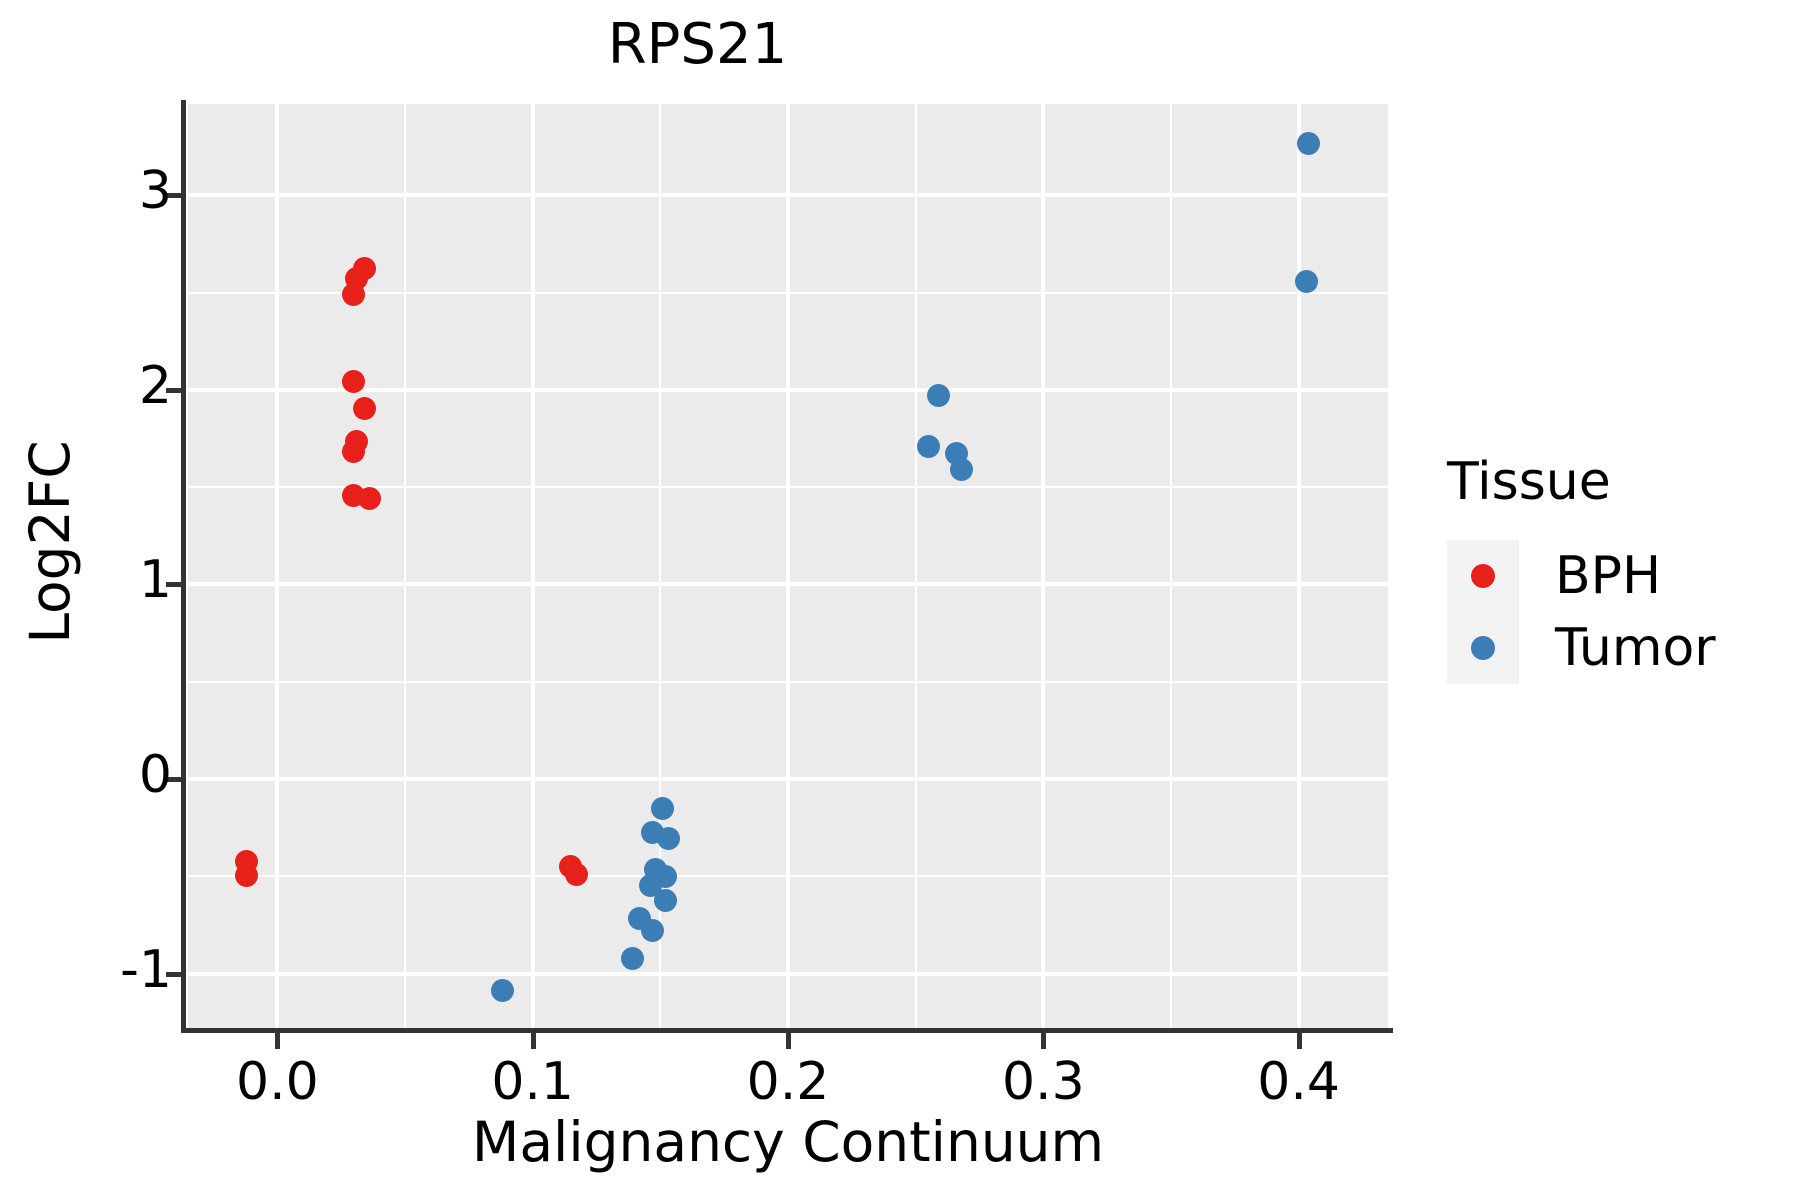  Describe the element at coordinates (155, 775) in the screenshot. I see `y-axis-tick-label: 0` at that location.